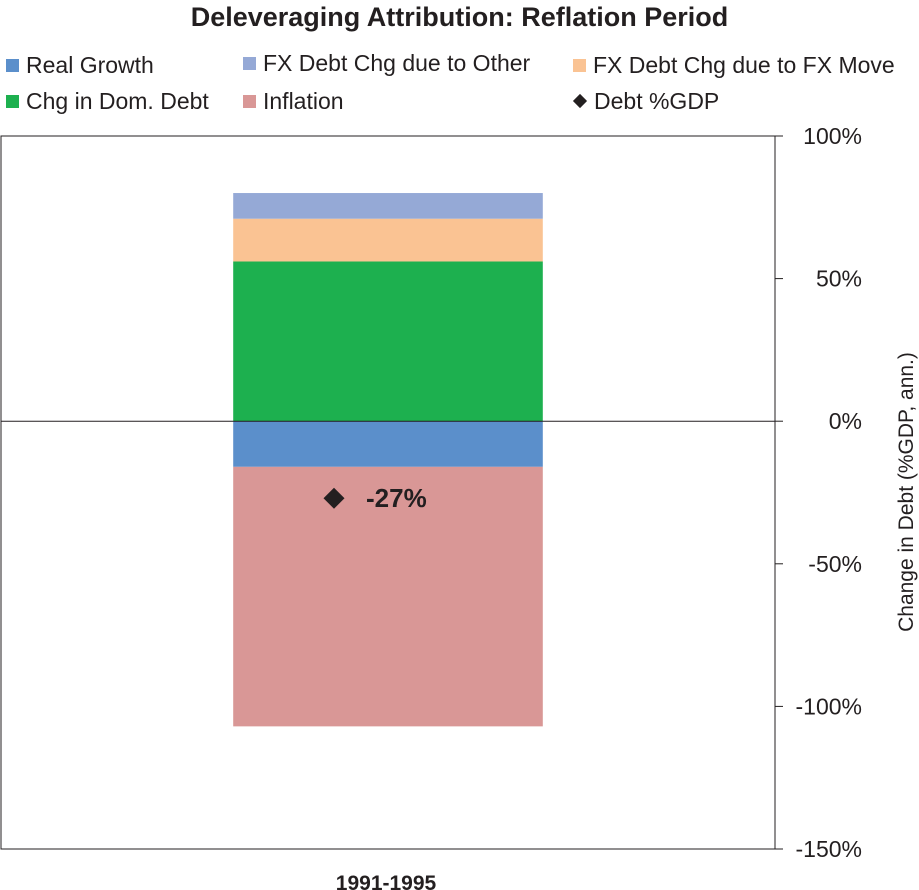 The height and width of the screenshot is (890, 919). Describe the element at coordinates (845, 421) in the screenshot. I see `y-tick-label: 0%` at that location.